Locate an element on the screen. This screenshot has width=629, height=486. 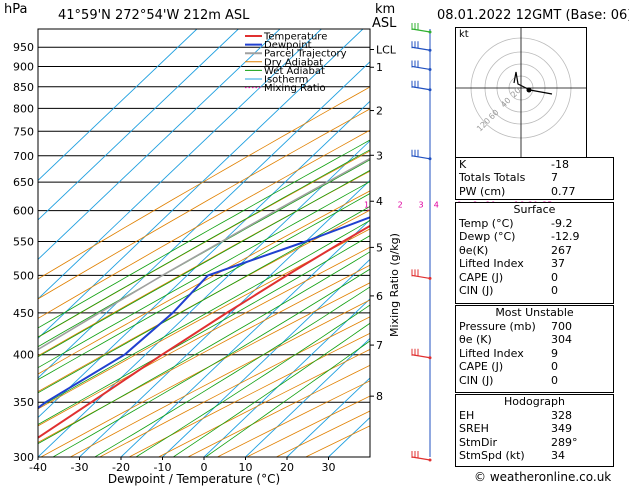
hodo-value: 349 is located at coordinates (561, 429).